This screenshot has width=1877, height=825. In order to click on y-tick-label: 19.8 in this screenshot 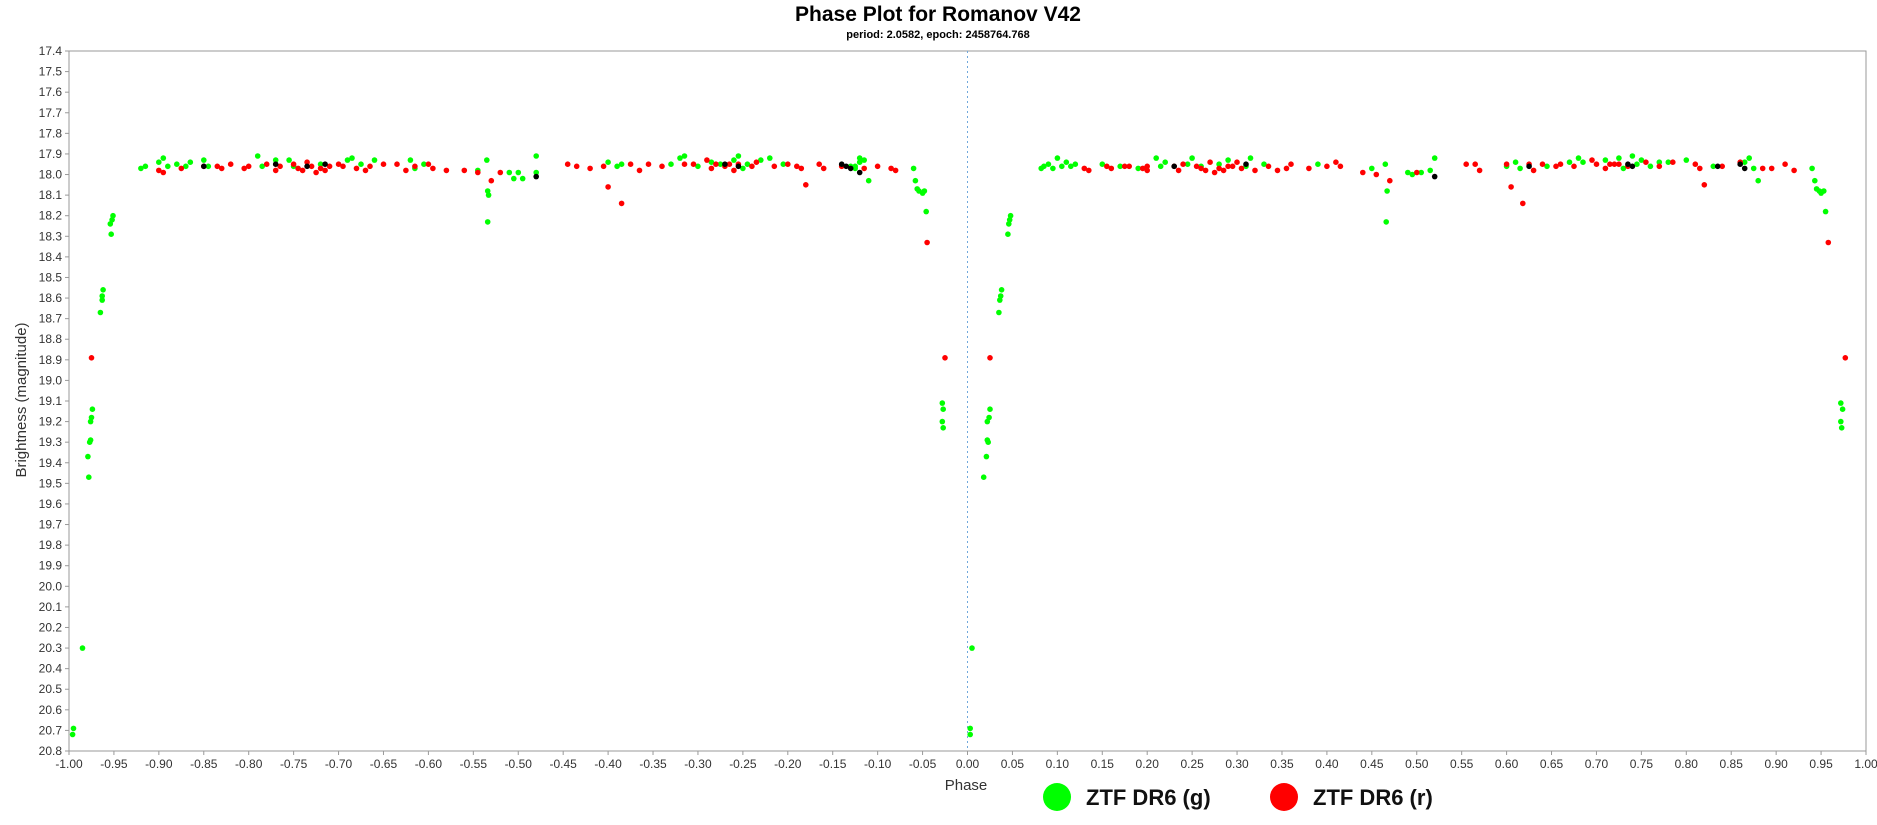, I will do `click(51, 545)`.